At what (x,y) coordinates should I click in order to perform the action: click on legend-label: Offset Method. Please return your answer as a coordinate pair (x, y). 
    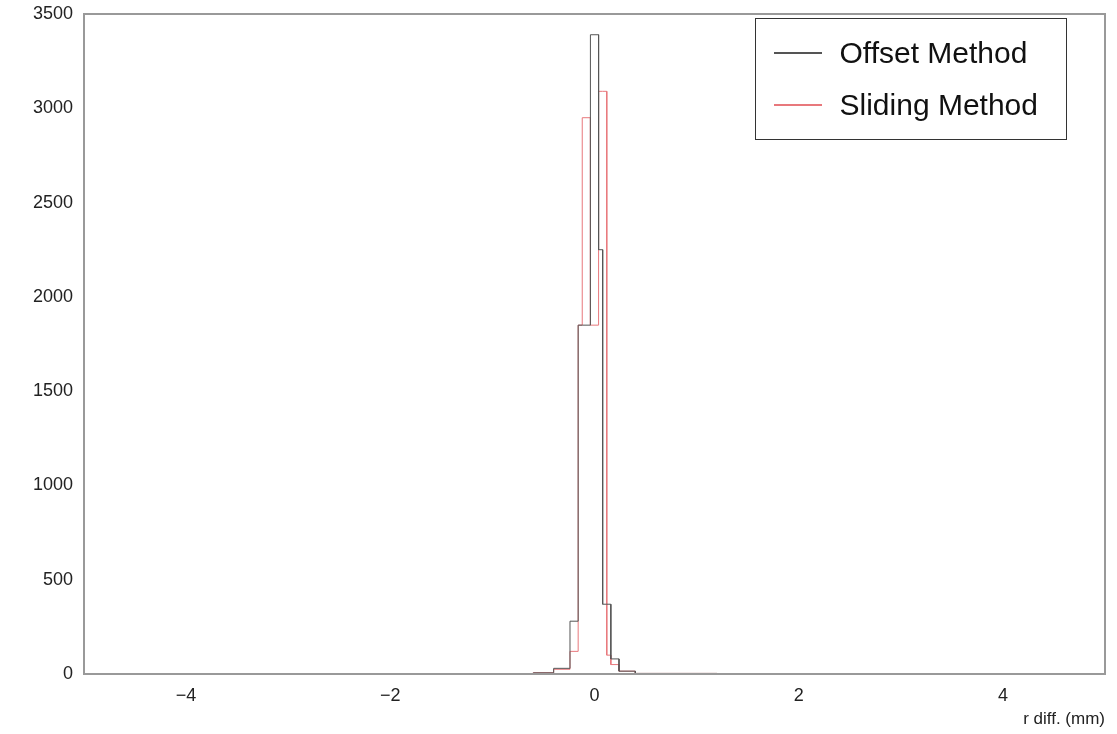
    Looking at the image, I should click on (933, 53).